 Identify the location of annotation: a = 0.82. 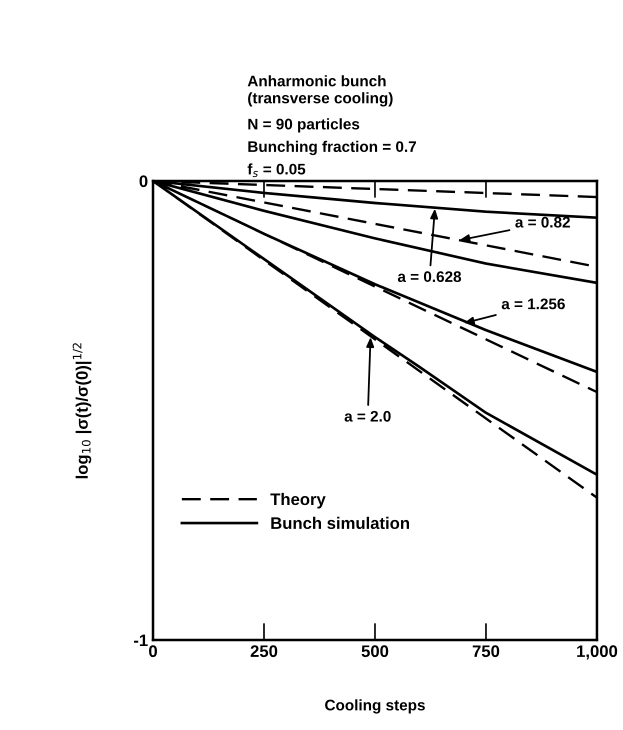
(542, 222).